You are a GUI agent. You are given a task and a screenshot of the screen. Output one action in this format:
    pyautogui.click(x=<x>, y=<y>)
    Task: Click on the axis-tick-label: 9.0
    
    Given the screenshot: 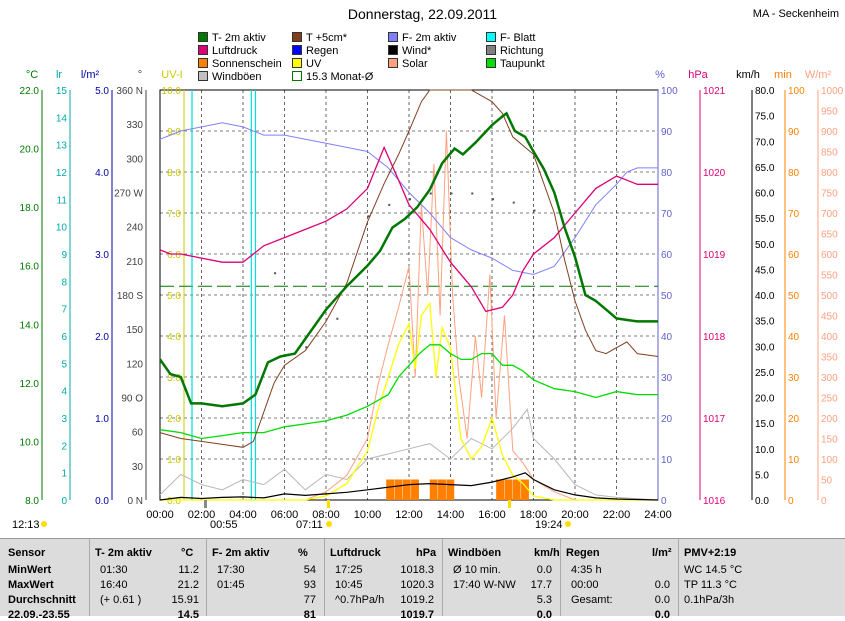 What is the action you would take?
    pyautogui.click(x=174, y=132)
    